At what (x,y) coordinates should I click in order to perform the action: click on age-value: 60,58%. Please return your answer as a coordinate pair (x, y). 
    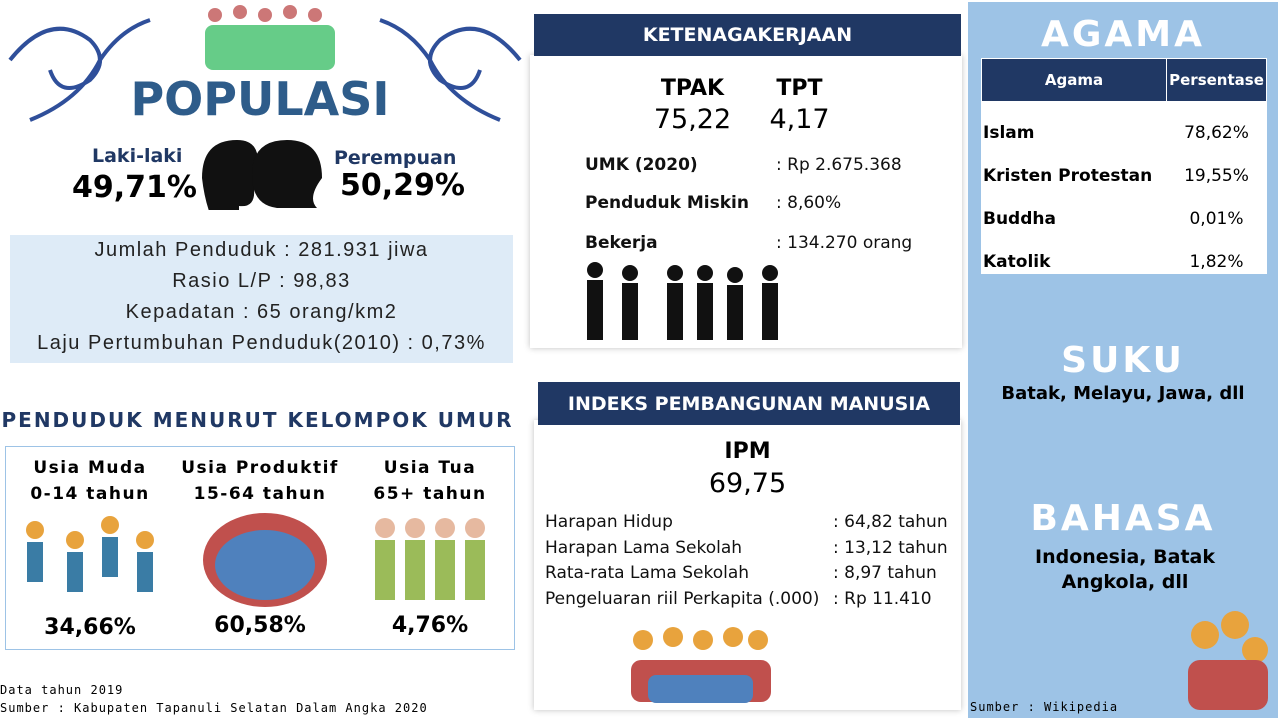
    Looking at the image, I should click on (260, 625).